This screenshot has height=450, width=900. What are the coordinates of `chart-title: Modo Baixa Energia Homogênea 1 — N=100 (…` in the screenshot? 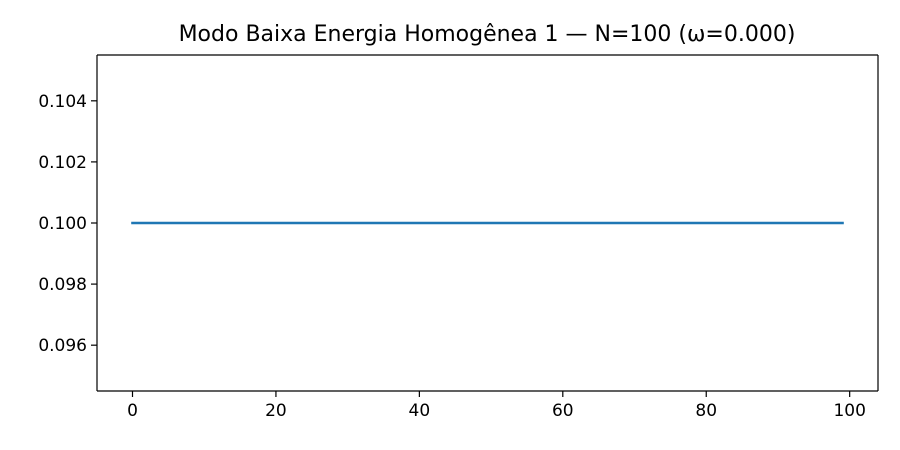 It's located at (487, 34).